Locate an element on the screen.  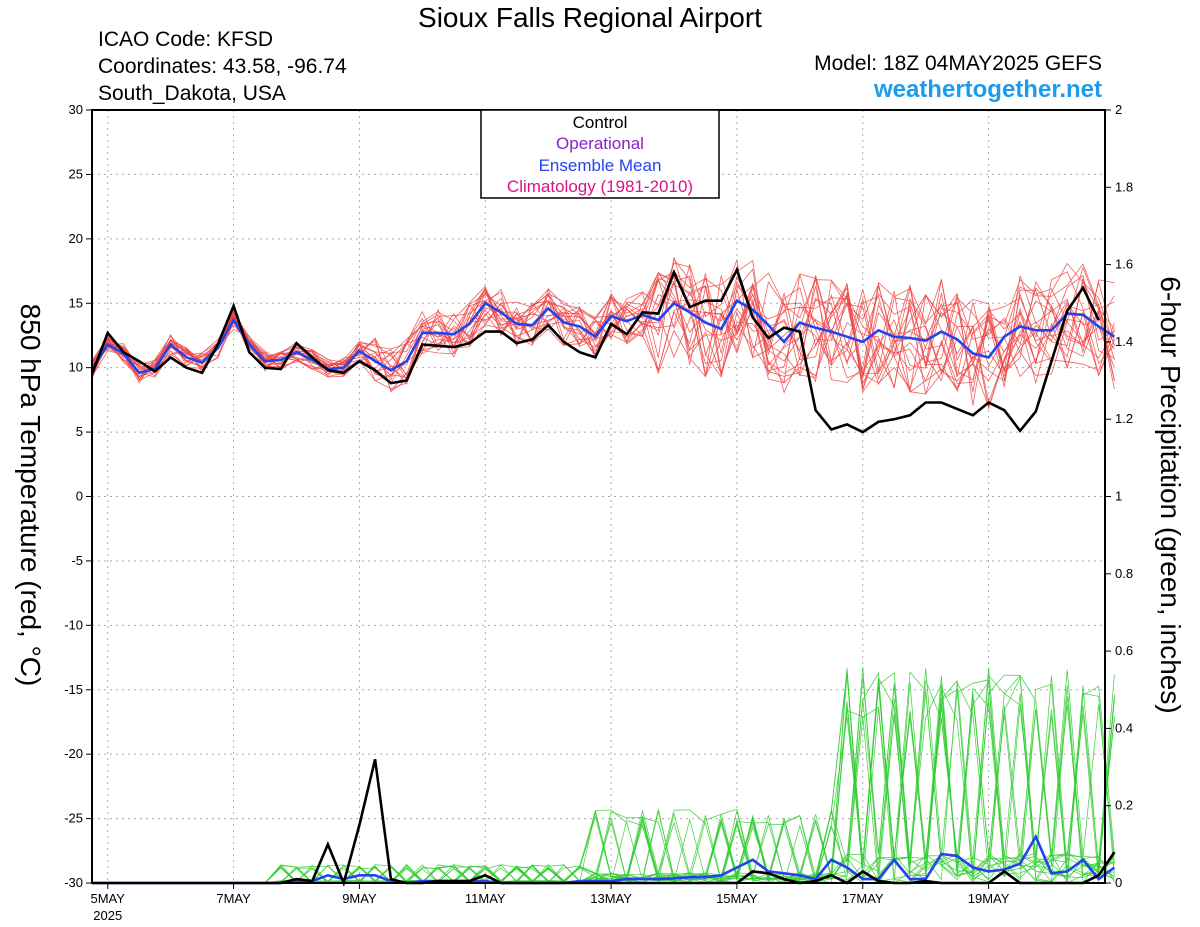
x-tick-label: 7MAY is located at coordinates (233, 898).